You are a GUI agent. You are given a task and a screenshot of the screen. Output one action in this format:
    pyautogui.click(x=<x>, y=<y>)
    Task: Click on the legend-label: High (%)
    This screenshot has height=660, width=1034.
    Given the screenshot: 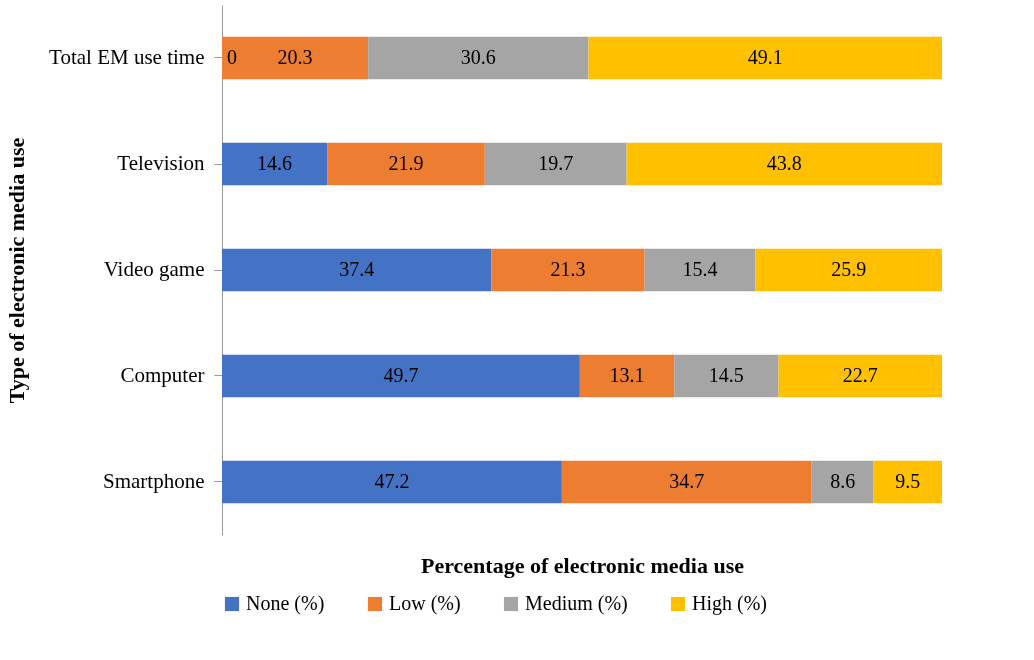 What is the action you would take?
    pyautogui.click(x=729, y=603)
    